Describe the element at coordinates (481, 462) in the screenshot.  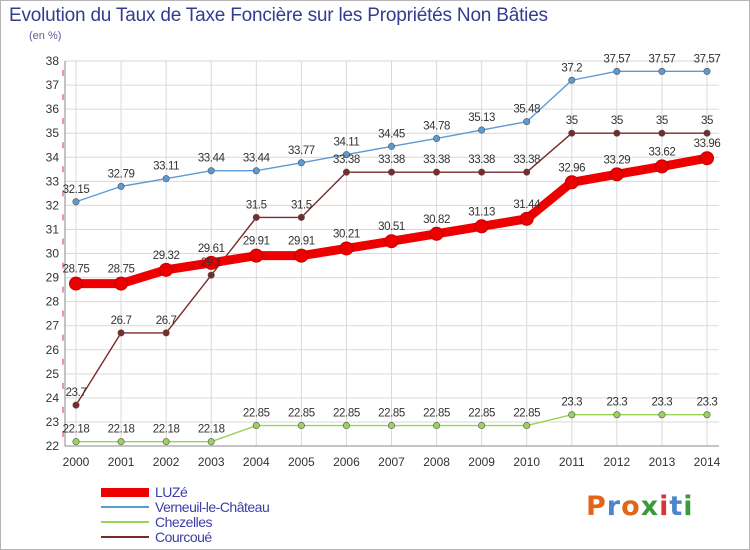
I see `x-tick-label: 2009` at that location.